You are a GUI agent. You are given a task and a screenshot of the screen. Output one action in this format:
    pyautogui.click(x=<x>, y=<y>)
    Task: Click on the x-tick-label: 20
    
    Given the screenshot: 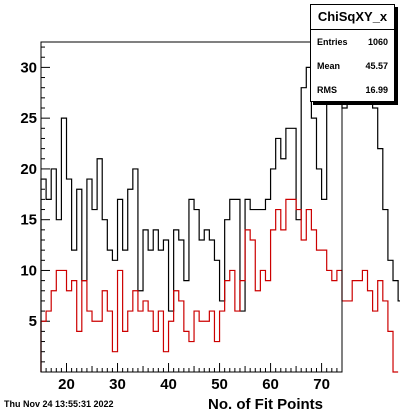 What is the action you would take?
    pyautogui.click(x=66, y=384)
    